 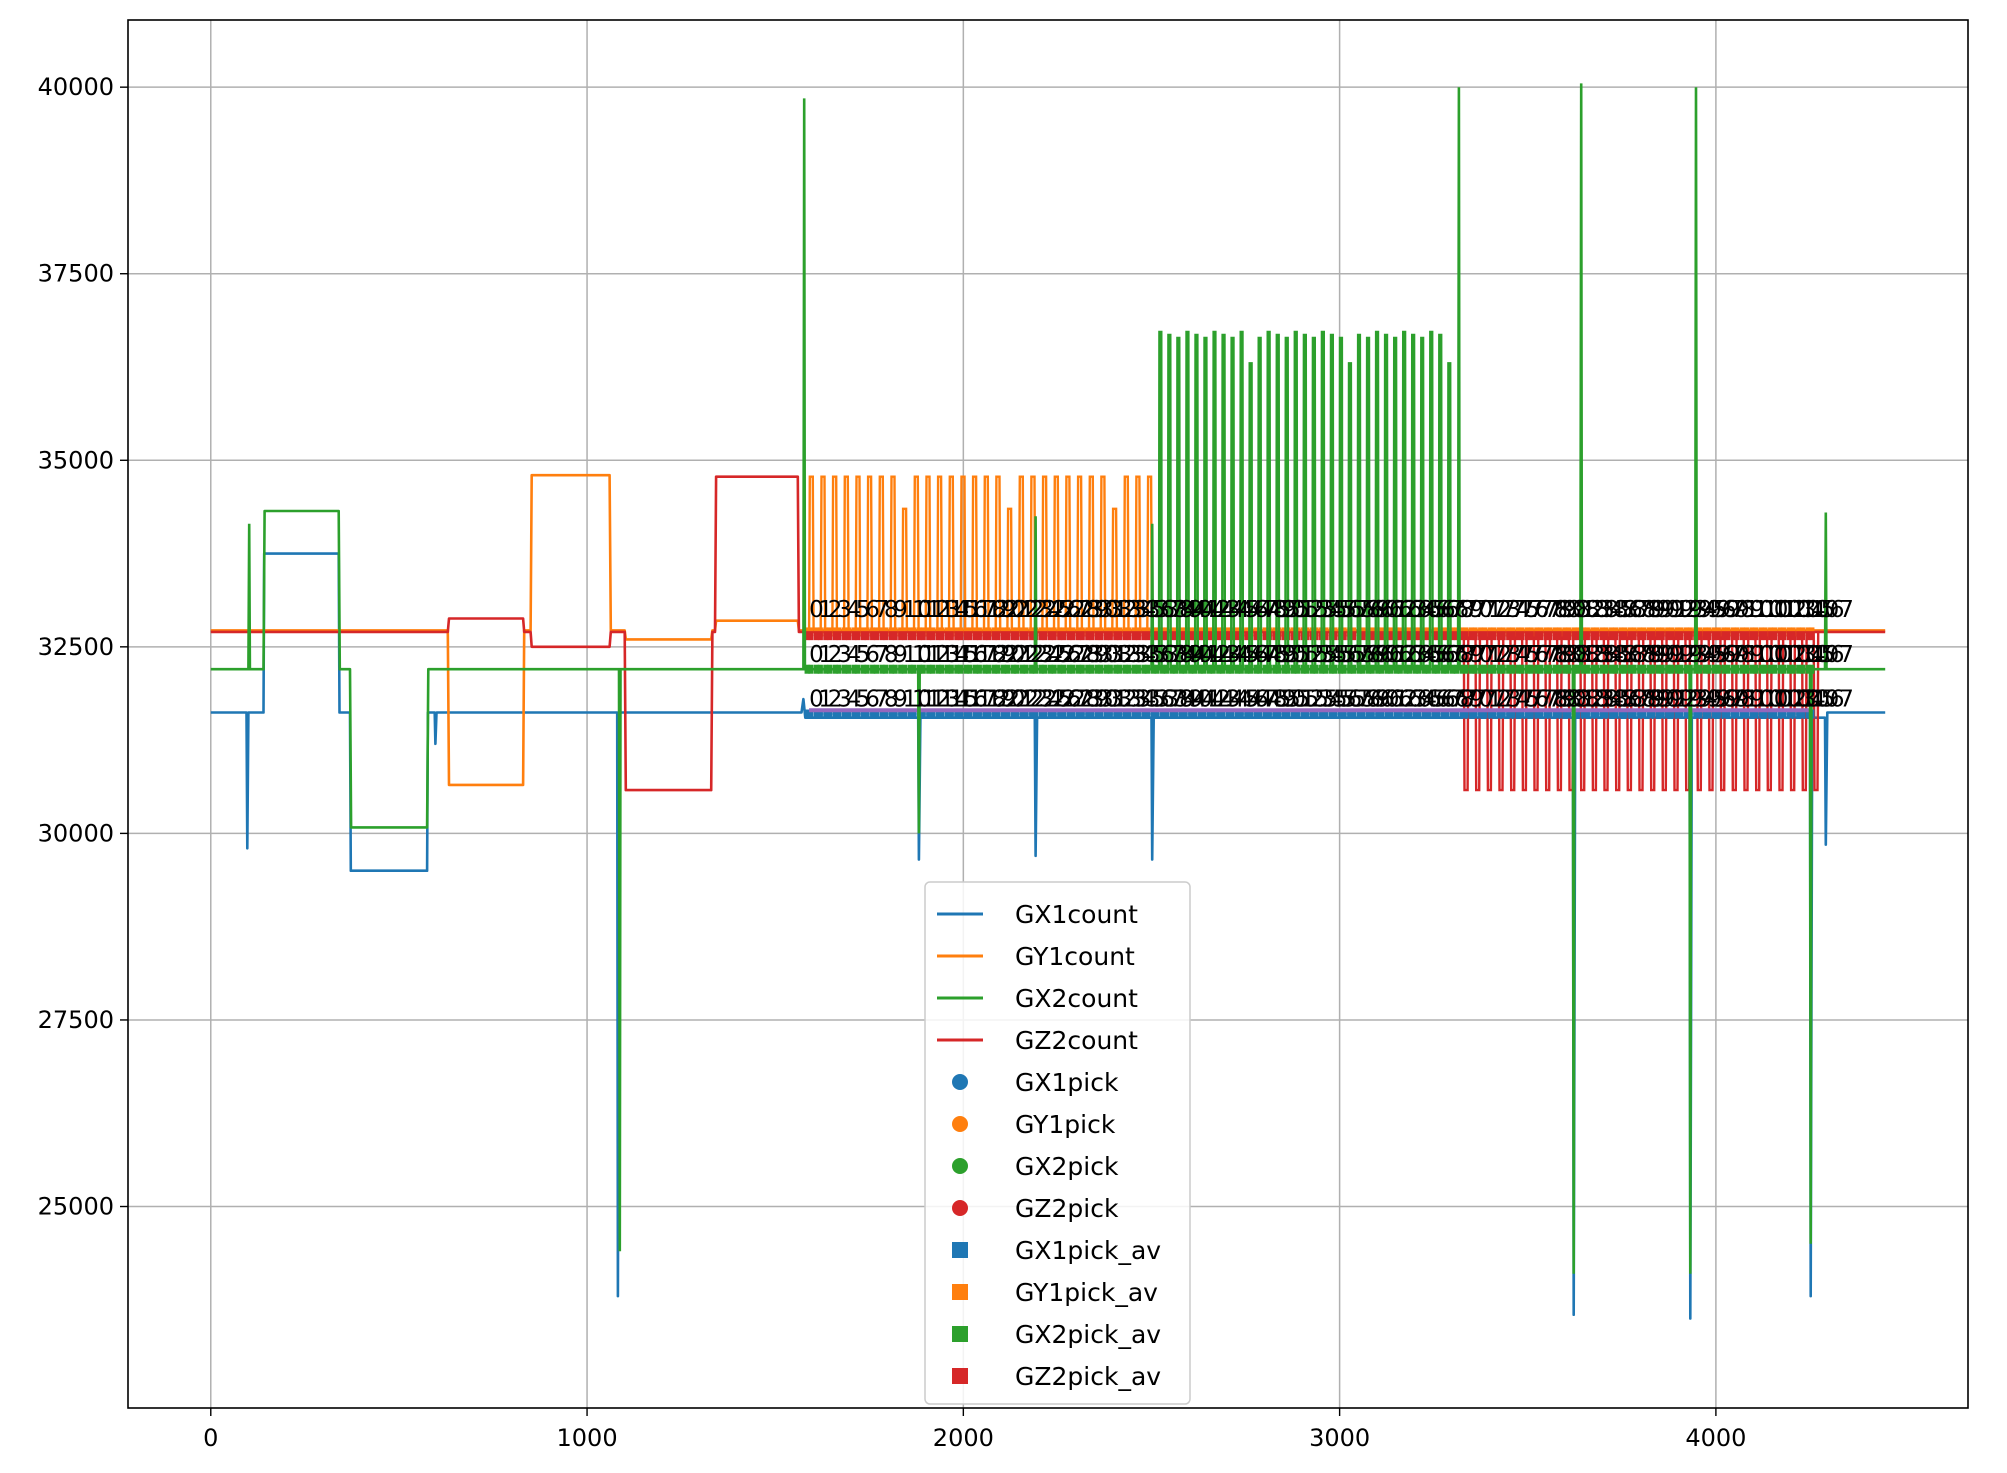 I want to click on point-label: 51, so click(x=1300, y=700).